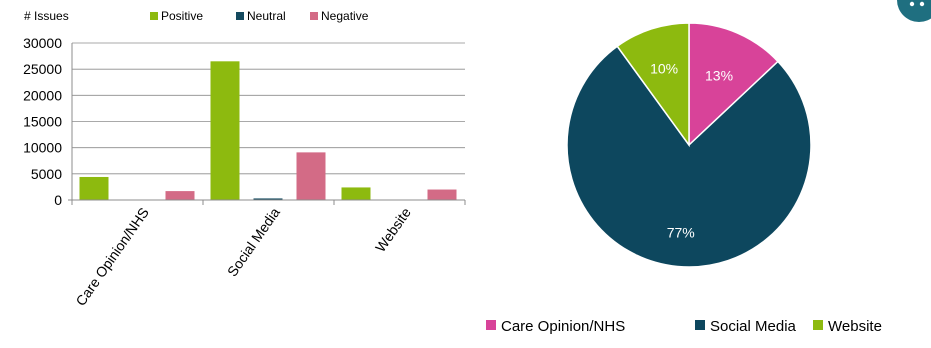 This screenshot has width=931, height=348. I want to click on y-tick-labels: 30000 25000 20000 15000 10000 5000 0, so click(42, 121).